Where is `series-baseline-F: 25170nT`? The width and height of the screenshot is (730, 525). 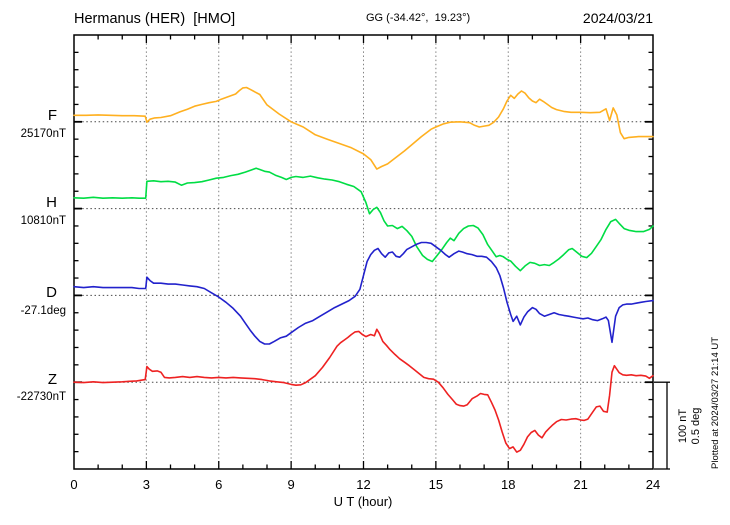
series-baseline-F: 25170nT is located at coordinates (43, 134).